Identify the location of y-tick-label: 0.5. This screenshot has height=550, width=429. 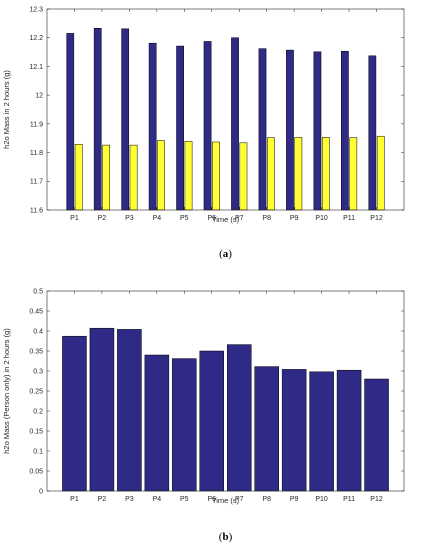
(38, 291).